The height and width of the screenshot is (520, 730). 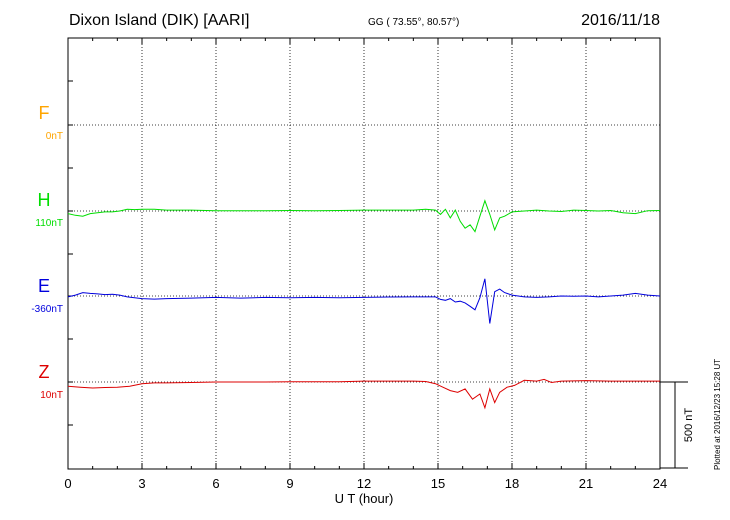 I want to click on series-line-h, so click(x=364, y=216).